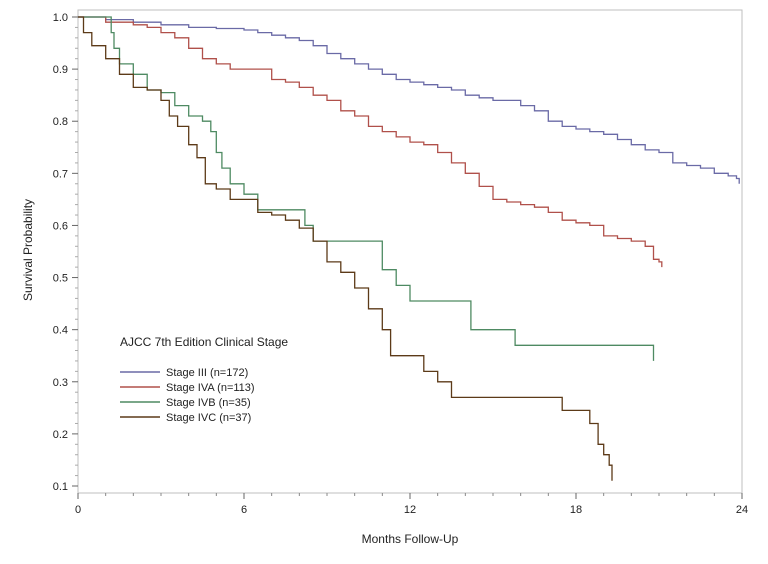 The width and height of the screenshot is (768, 564). I want to click on y-tick-label: 1.0, so click(60, 18).